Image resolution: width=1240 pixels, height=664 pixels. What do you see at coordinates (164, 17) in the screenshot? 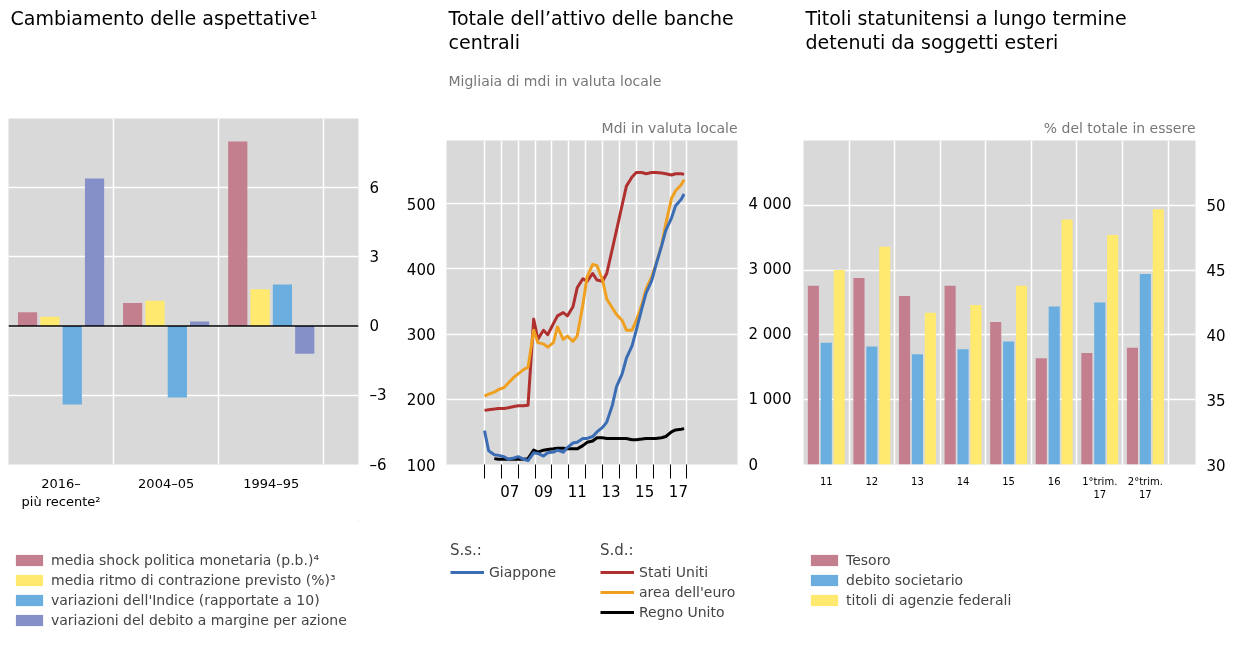
I see `chart-title: Cambiamento delle aspettative¹` at bounding box center [164, 17].